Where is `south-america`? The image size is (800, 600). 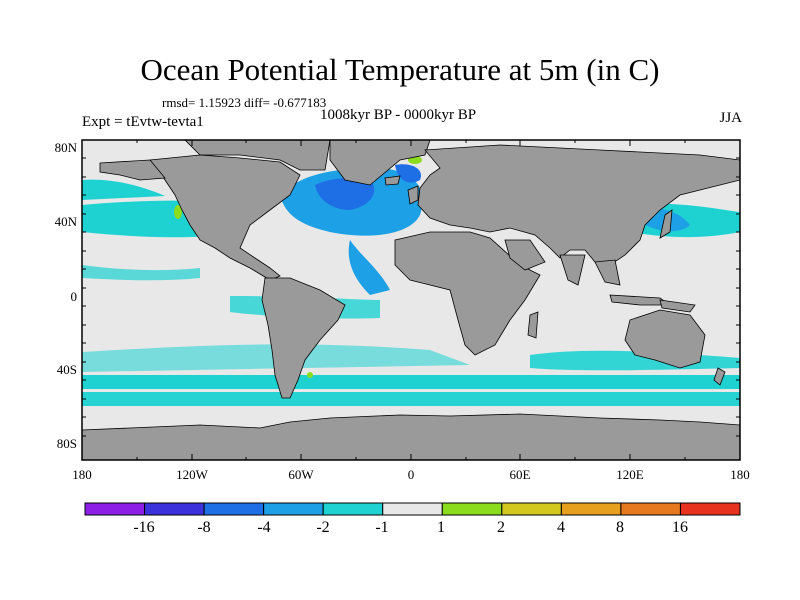
south-america is located at coordinates (303, 338).